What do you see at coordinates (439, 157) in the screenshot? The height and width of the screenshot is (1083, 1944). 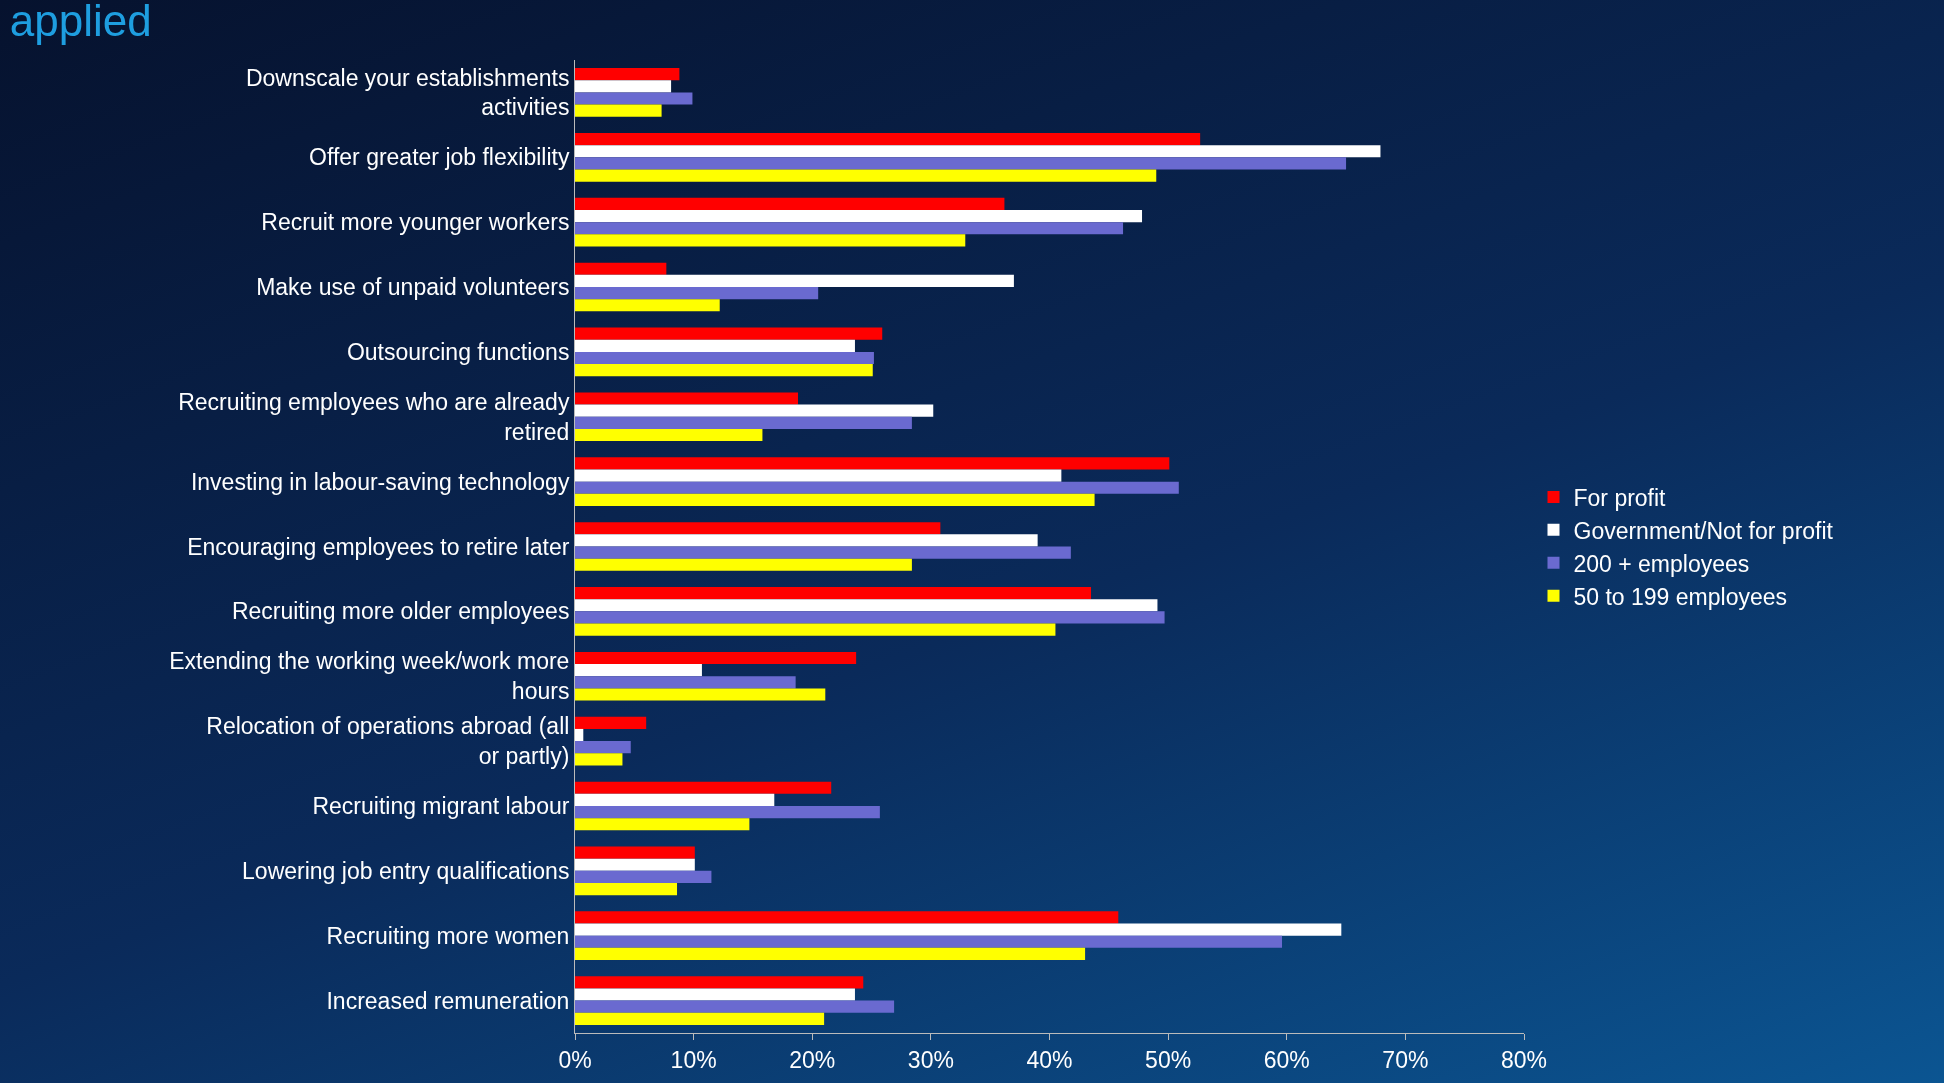 I see `y-tick-label: Offer greater job flexibility` at bounding box center [439, 157].